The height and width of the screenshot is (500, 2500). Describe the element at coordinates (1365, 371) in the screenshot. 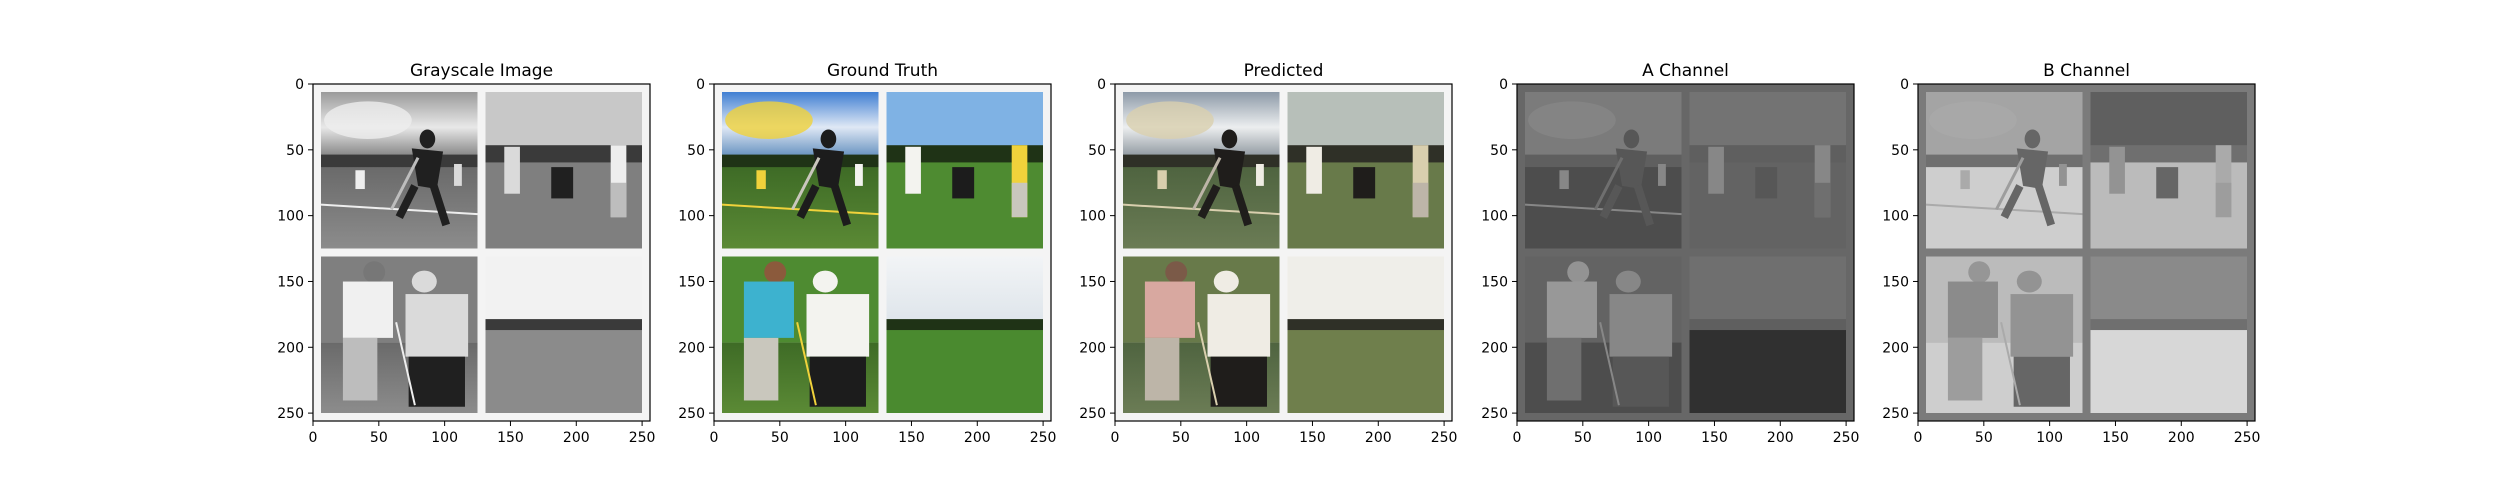

I see `field-region` at that location.